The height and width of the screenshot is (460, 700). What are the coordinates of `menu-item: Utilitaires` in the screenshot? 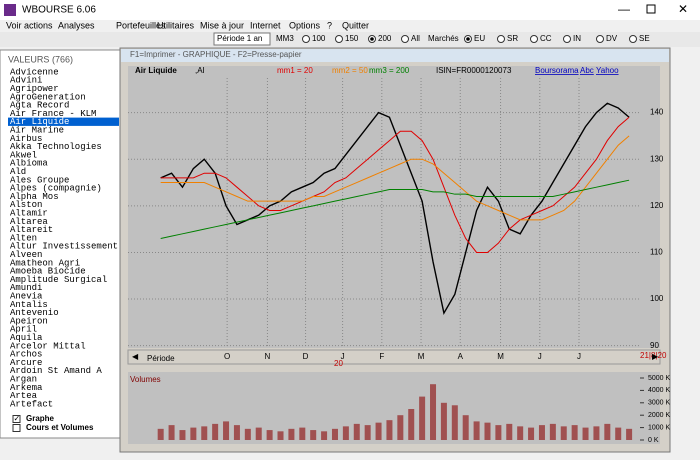 It's located at (176, 25).